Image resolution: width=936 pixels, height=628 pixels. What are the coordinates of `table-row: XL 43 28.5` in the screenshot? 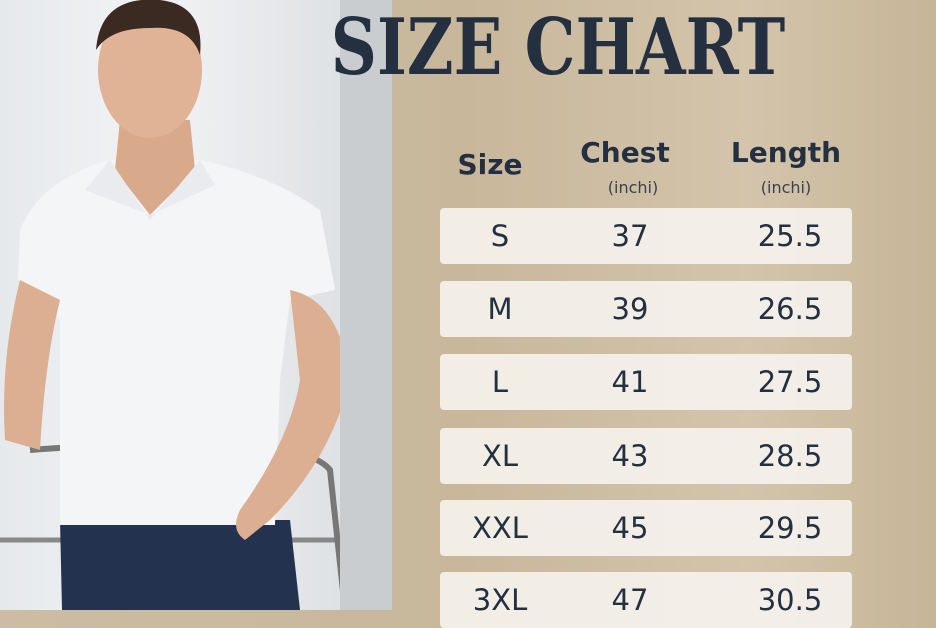 It's located at (646, 456).